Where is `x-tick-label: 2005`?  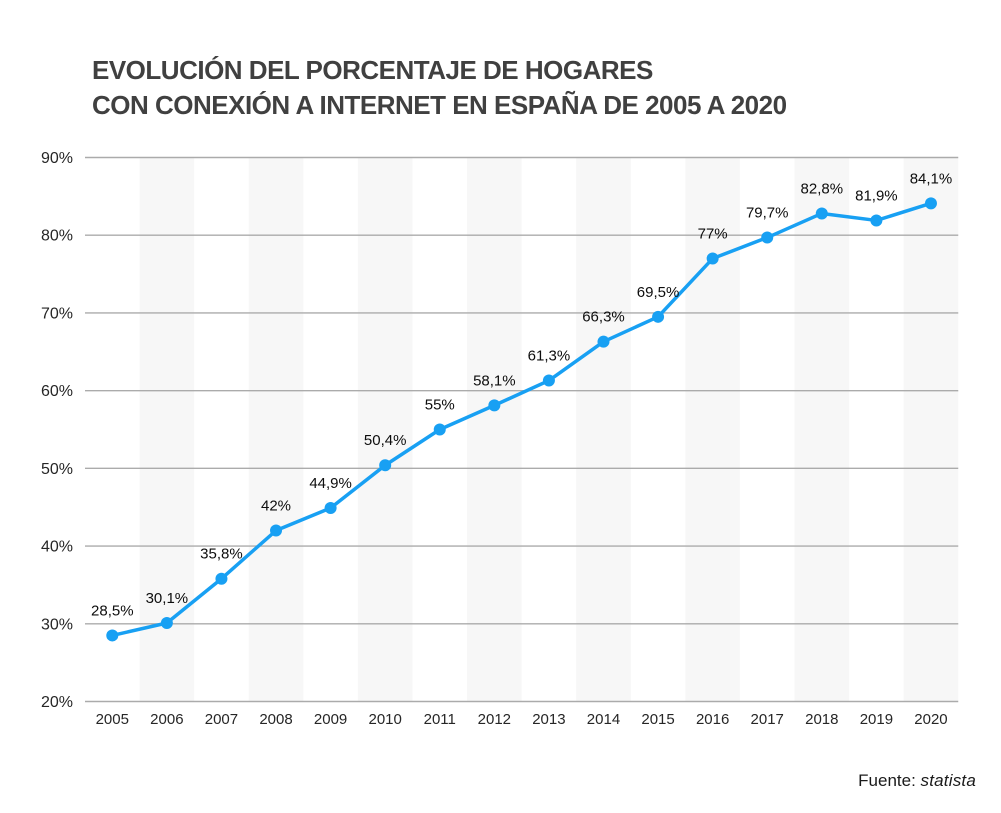 x-tick-label: 2005 is located at coordinates (112, 719).